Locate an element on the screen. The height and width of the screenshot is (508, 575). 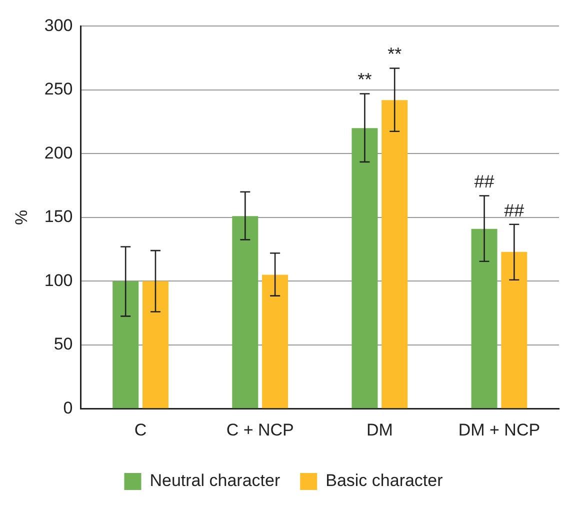
y-tick-label: 250 is located at coordinates (58, 89).